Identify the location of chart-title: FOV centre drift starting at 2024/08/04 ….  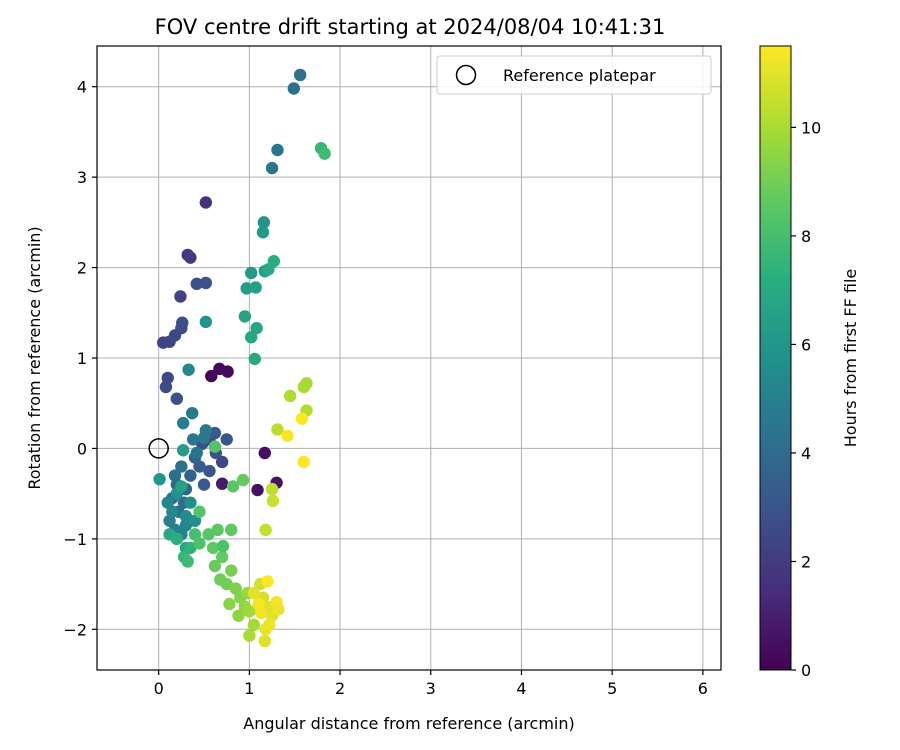
(410, 27).